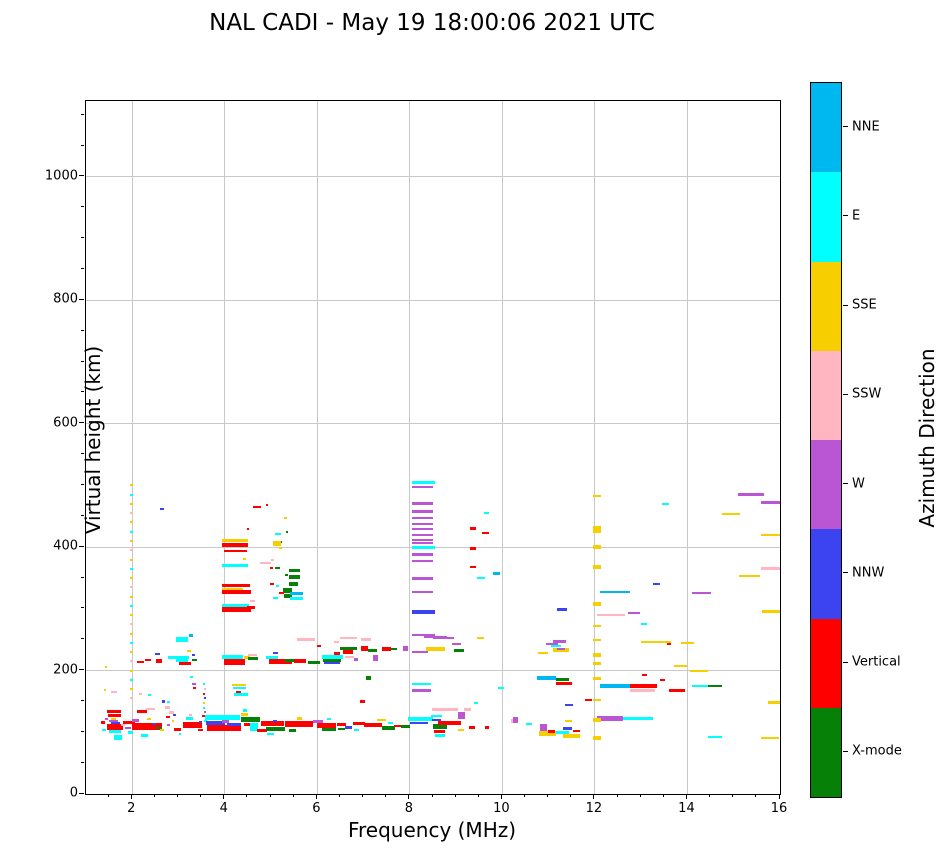 The image size is (951, 856). What do you see at coordinates (316, 808) in the screenshot?
I see `x-tick-label: 6` at bounding box center [316, 808].